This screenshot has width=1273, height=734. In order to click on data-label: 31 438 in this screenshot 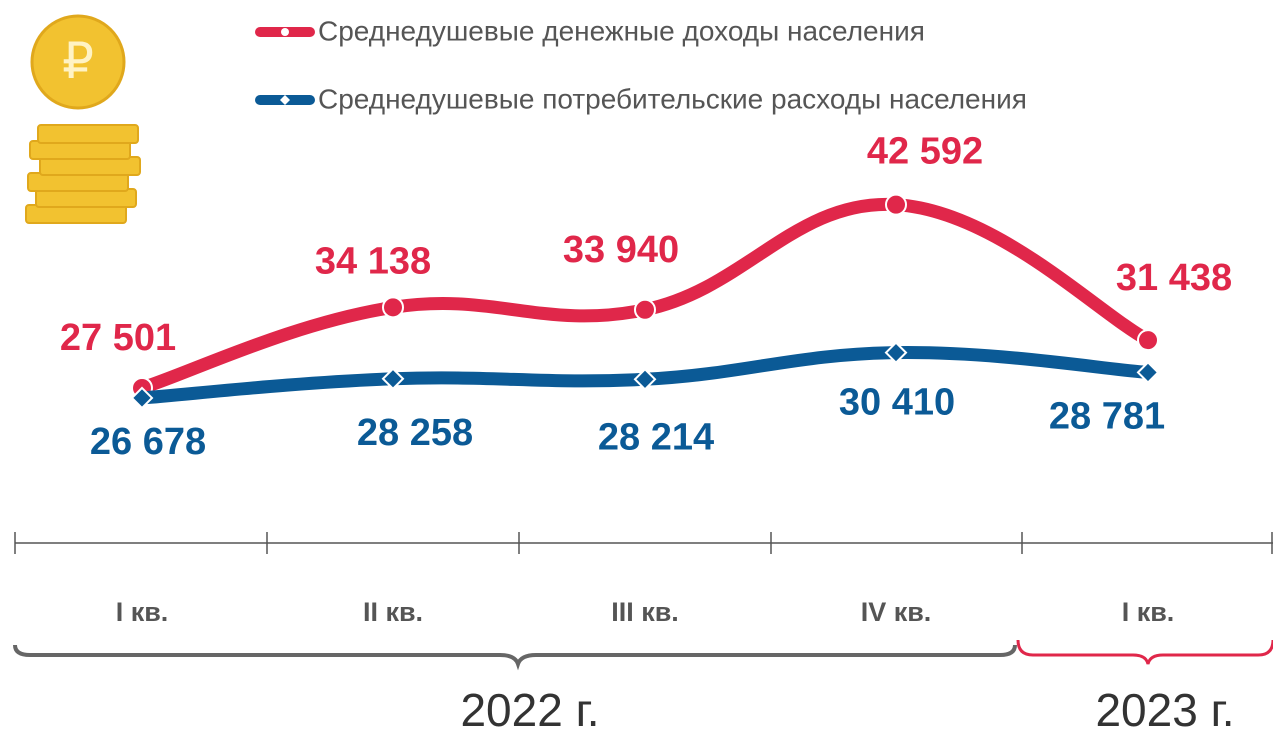, I will do `click(1174, 278)`.